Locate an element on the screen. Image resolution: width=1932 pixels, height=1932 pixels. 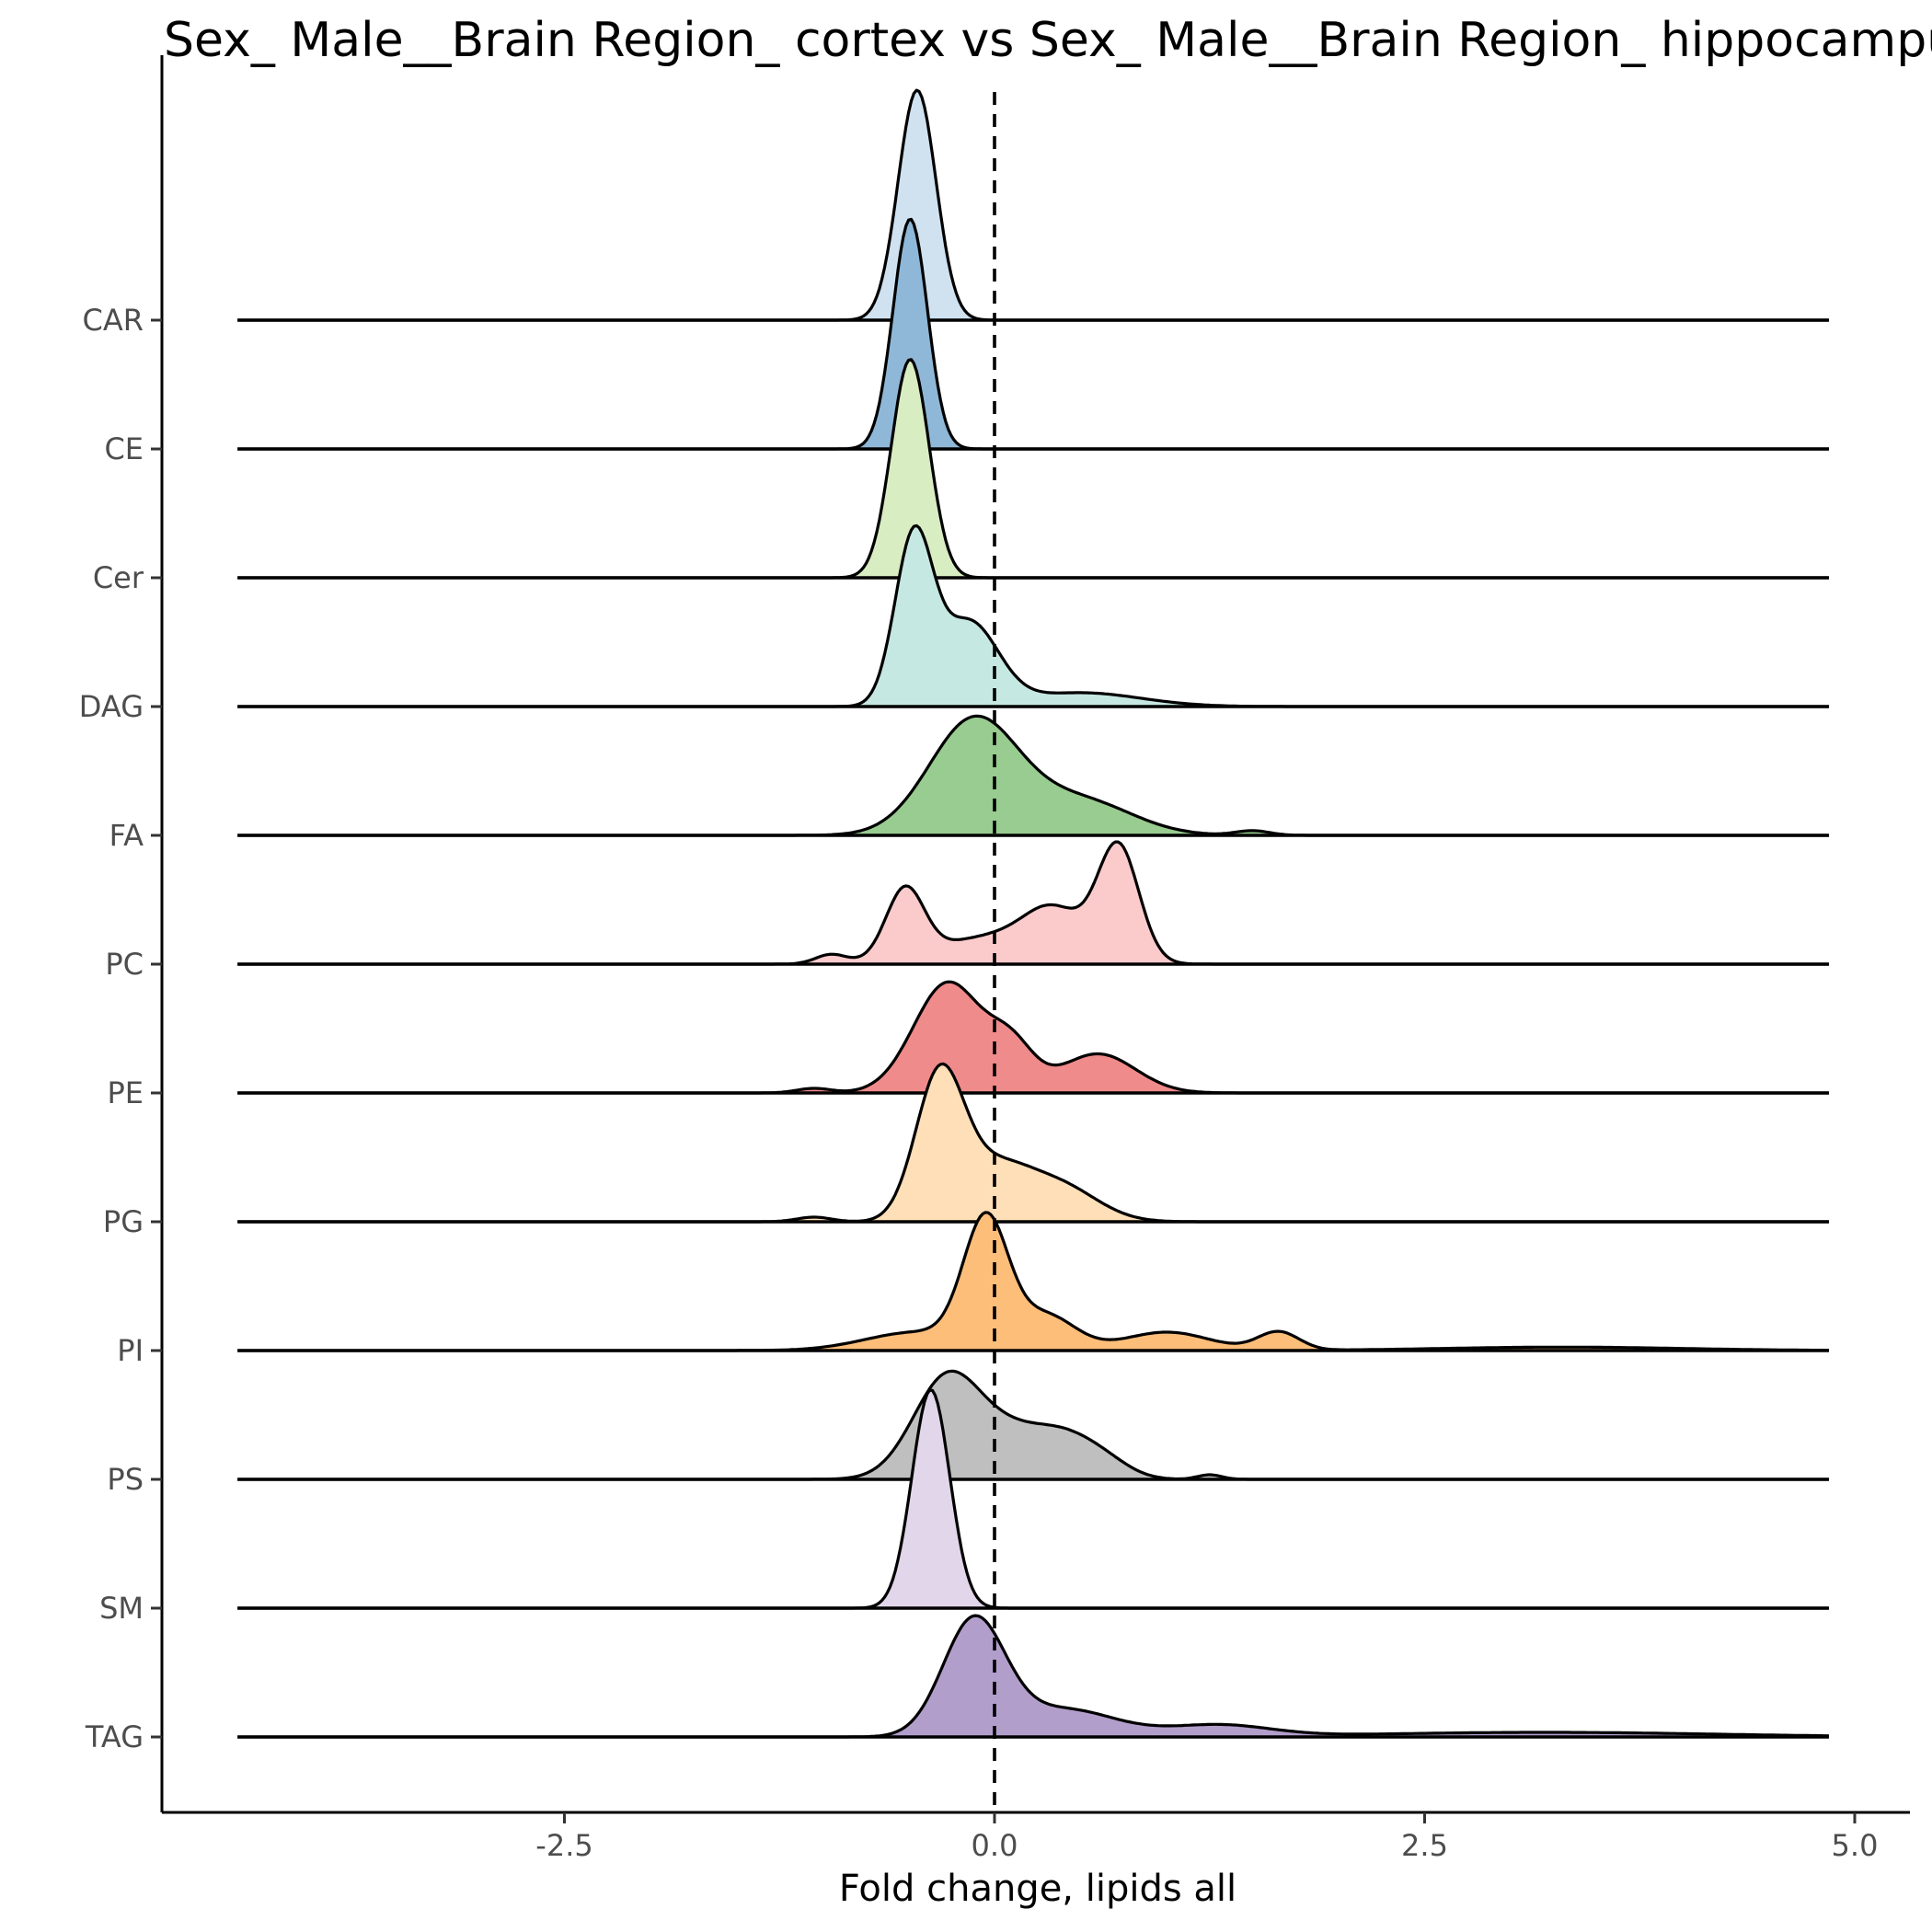
ridge-outline-cer is located at coordinates (1033, 469).